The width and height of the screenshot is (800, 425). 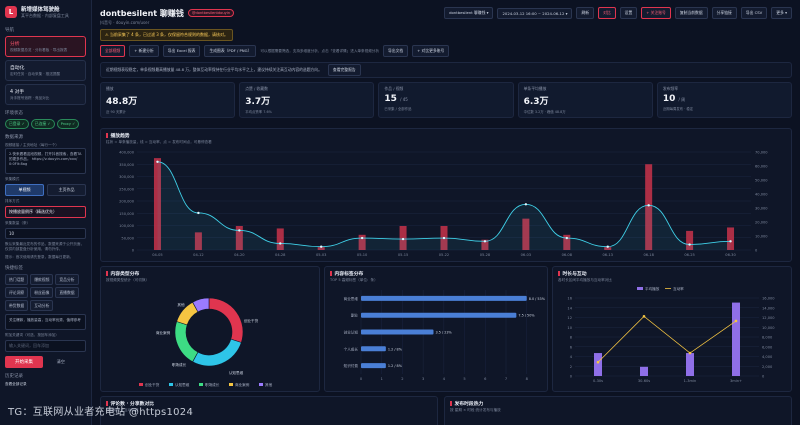 I want to click on nav-item-automation: 自动化 定时任务 · 自动采集 · 推送提醒, so click(x=45, y=70).